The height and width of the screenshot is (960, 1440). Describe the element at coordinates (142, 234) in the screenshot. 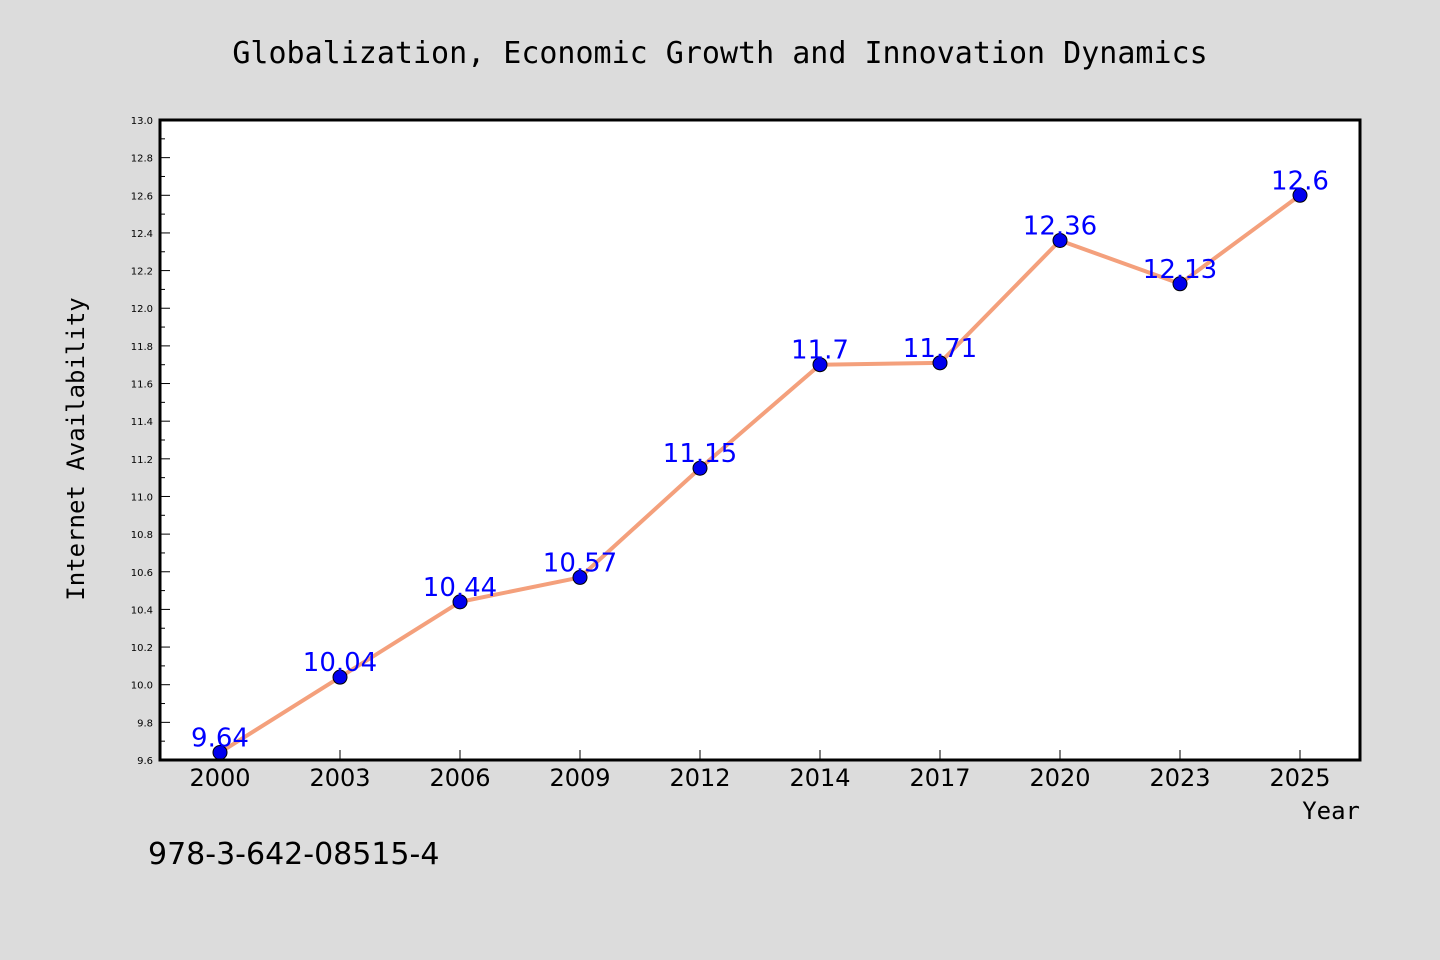

I see `y-tick-label: 12.4` at that location.